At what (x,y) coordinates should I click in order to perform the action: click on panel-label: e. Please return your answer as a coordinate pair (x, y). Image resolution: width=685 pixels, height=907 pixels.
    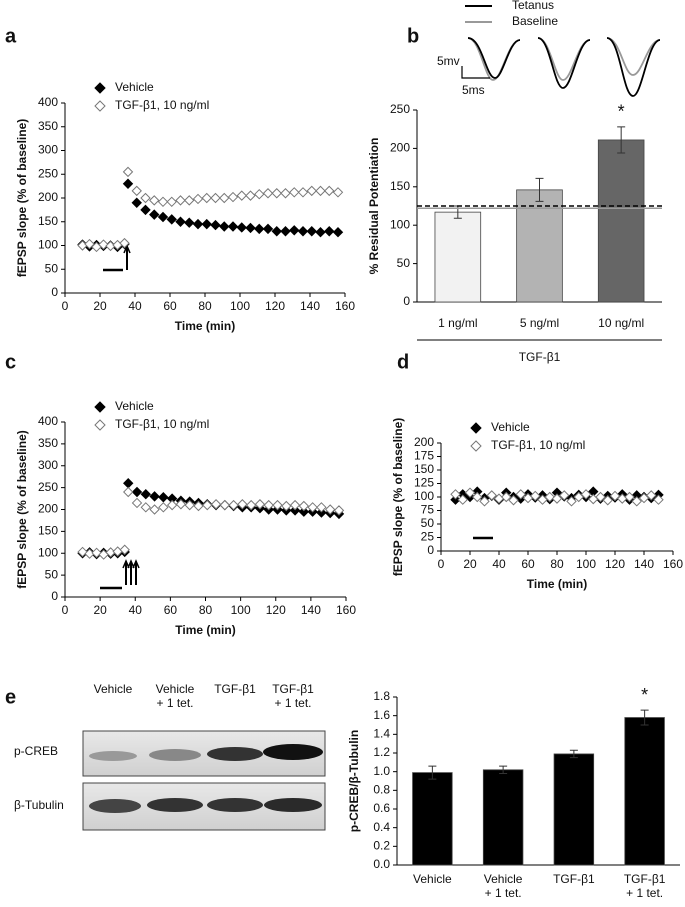
    Looking at the image, I should click on (10, 697).